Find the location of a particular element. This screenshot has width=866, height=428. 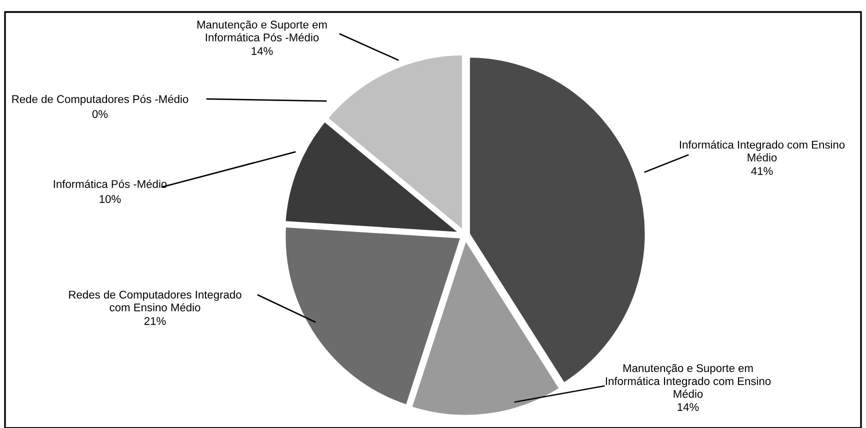

slice-label: Redes de Computadores Integrado com Ensino Médio is located at coordinates (155, 301).